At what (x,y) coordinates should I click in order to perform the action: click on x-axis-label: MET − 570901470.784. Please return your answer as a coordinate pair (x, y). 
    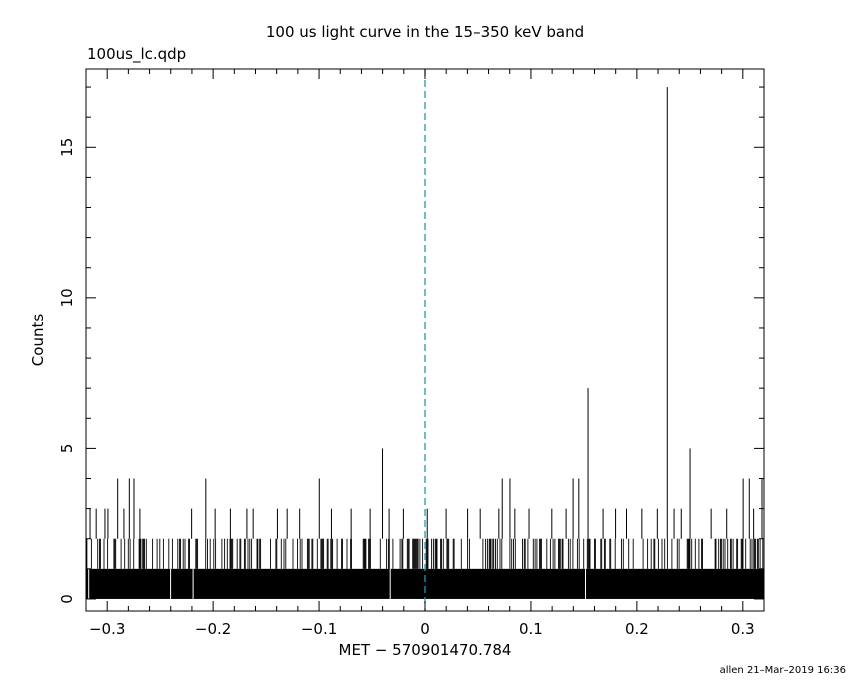
    Looking at the image, I should click on (425, 650).